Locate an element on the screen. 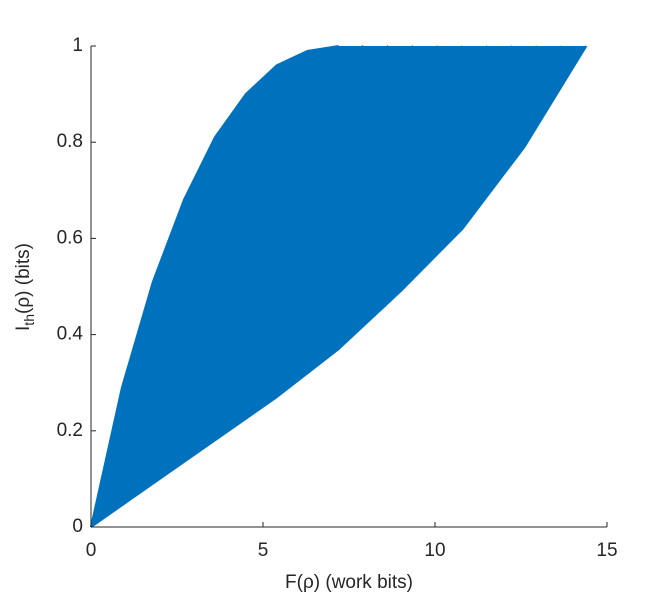 This screenshot has width=672, height=601. y-axis-label: Ith(ρ) (bits) is located at coordinates (25, 287).